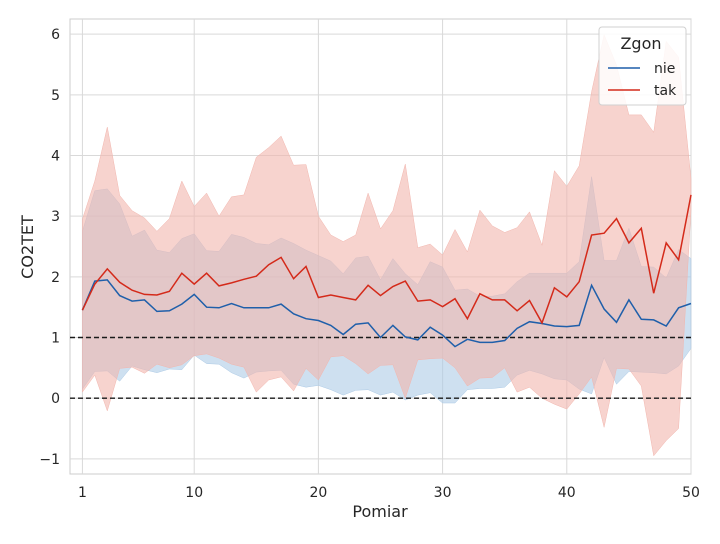  I want to click on y-tick-label: 6, so click(55, 35).